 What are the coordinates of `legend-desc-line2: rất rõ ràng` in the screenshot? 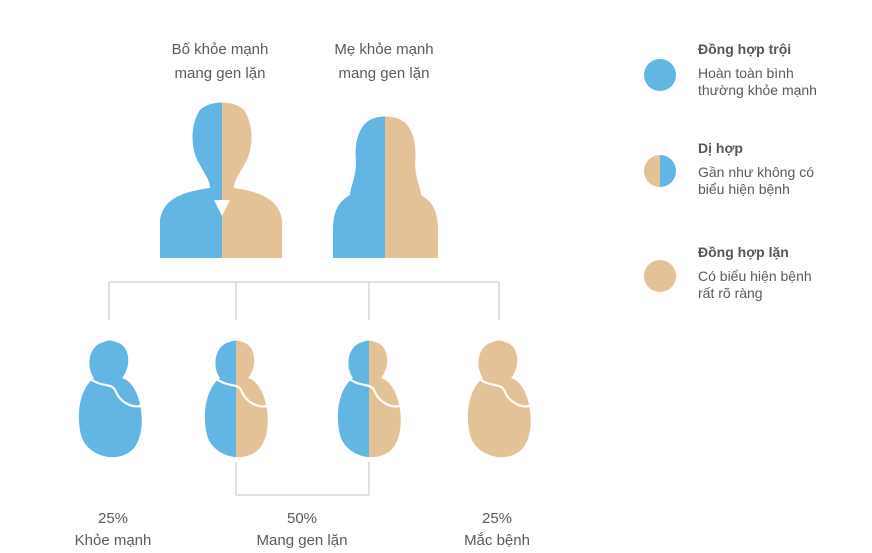 It's located at (730, 293).